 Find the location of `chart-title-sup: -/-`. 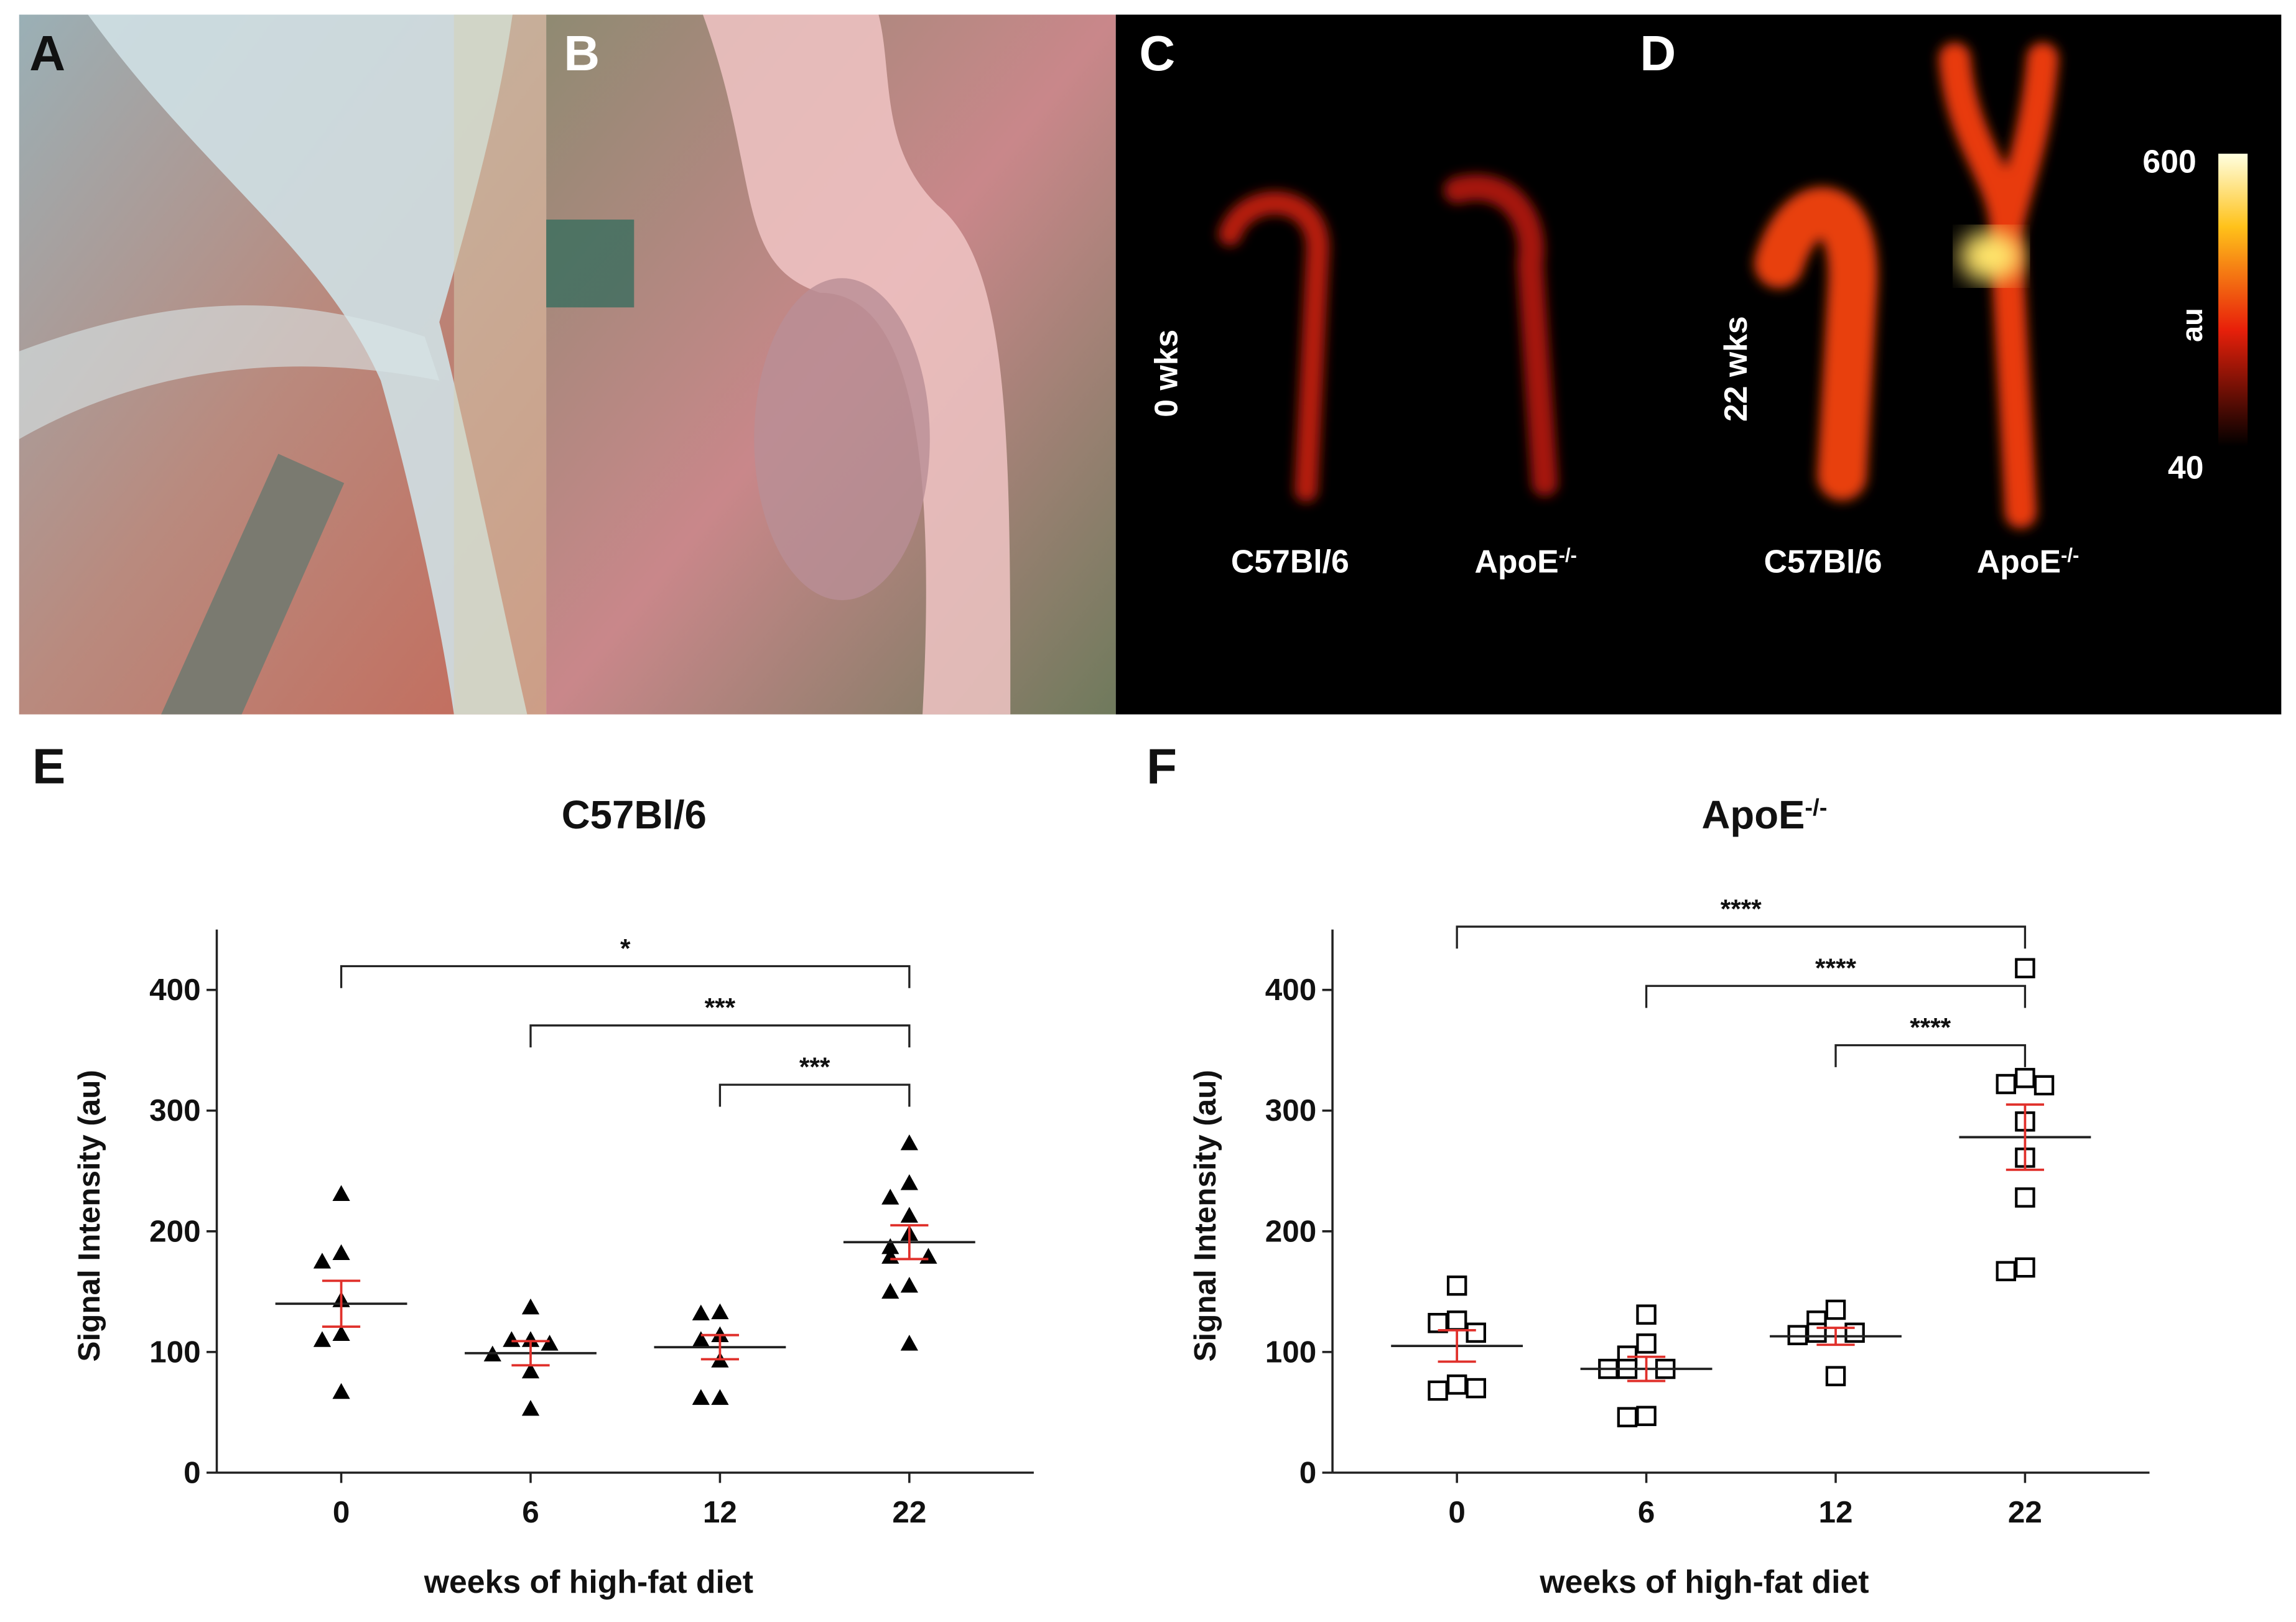

chart-title-sup: -/- is located at coordinates (1816, 807).